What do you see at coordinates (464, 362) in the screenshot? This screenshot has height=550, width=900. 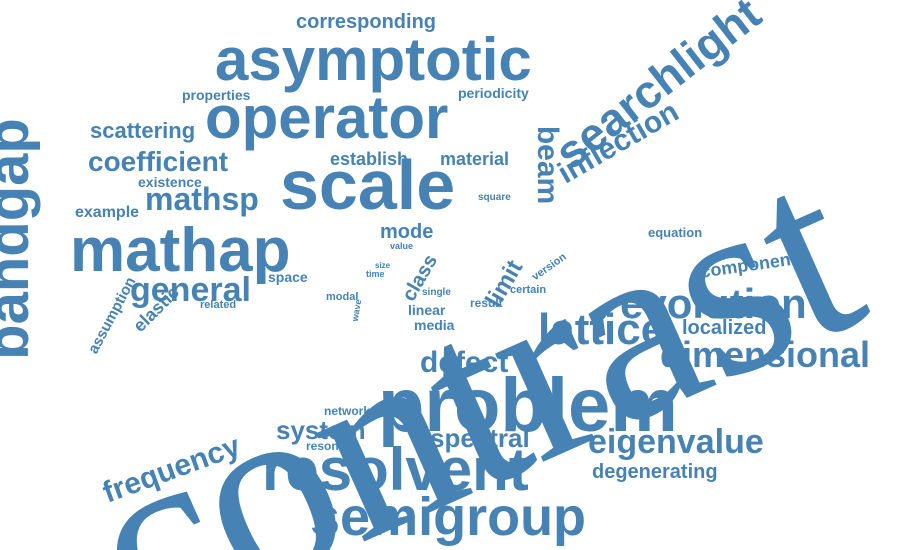 I see `word-defect: defect` at bounding box center [464, 362].